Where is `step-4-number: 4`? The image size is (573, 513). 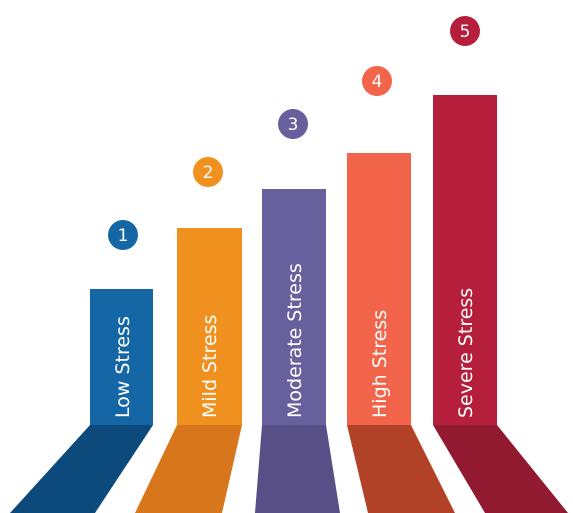 step-4-number: 4 is located at coordinates (377, 82).